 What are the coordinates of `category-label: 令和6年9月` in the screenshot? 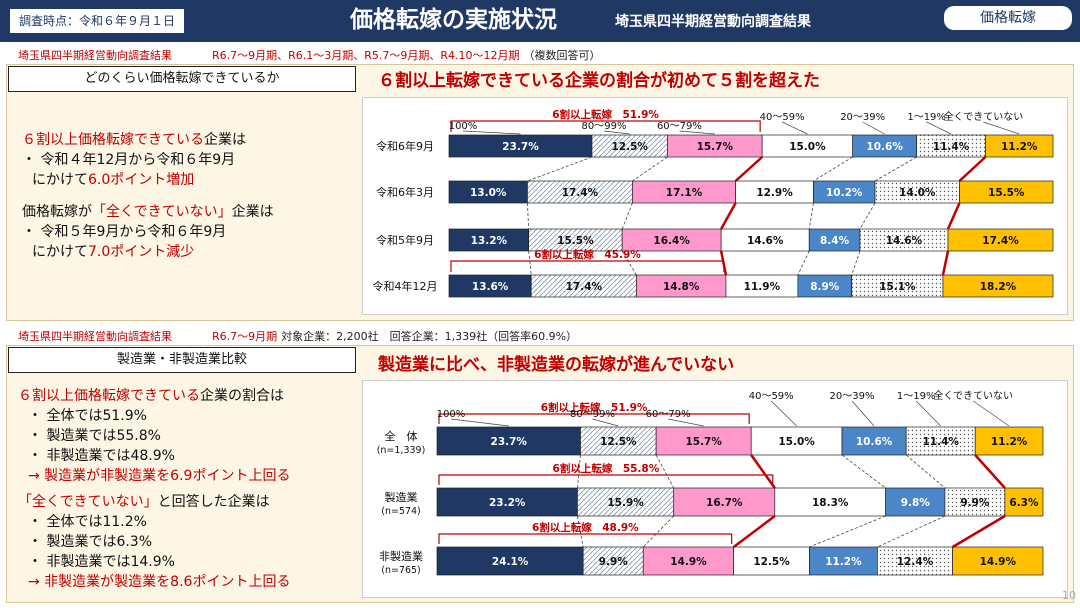 It's located at (405, 146).